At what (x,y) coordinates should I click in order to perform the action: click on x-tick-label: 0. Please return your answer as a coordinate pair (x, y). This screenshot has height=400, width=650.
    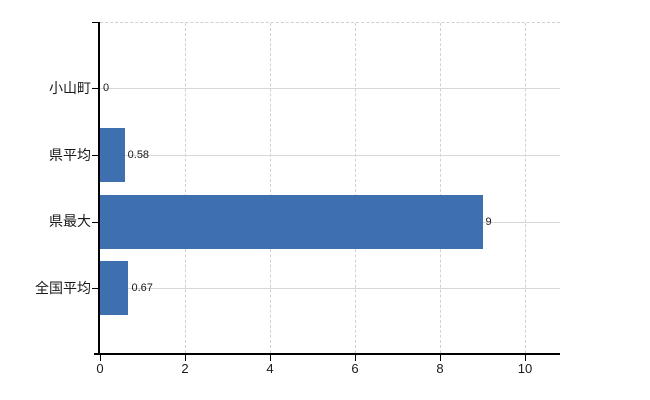
    Looking at the image, I should click on (100, 368).